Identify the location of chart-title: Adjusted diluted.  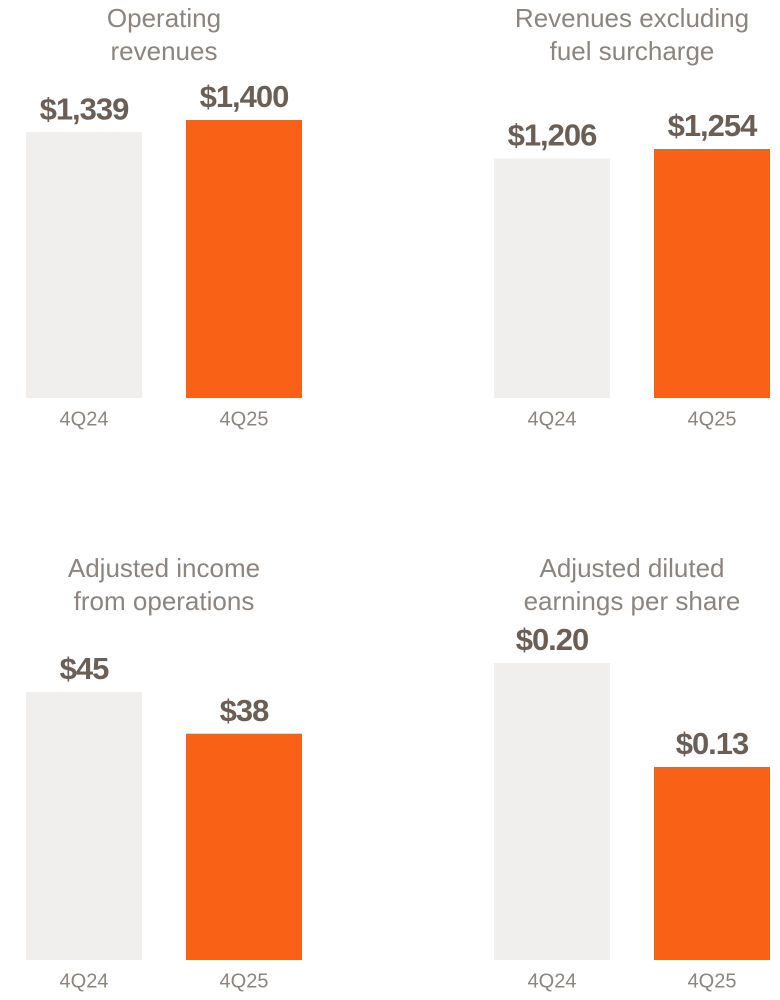
(631, 568).